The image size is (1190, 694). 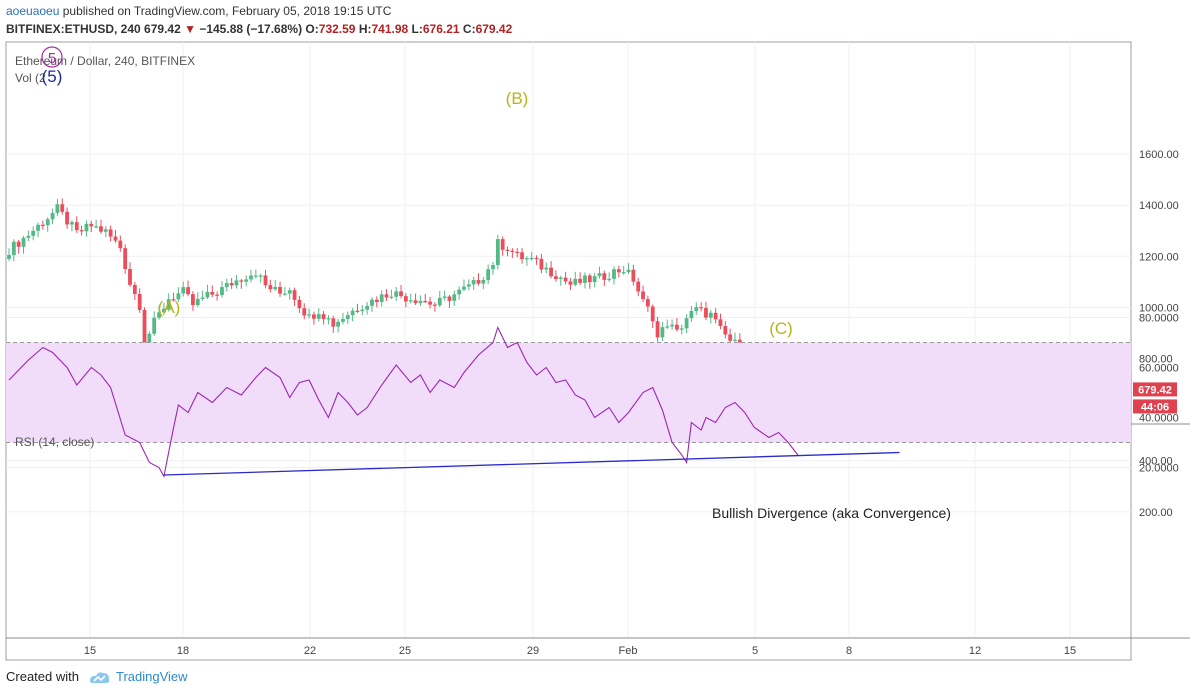 What do you see at coordinates (441, 29) in the screenshot?
I see `low-value: 676.21` at bounding box center [441, 29].